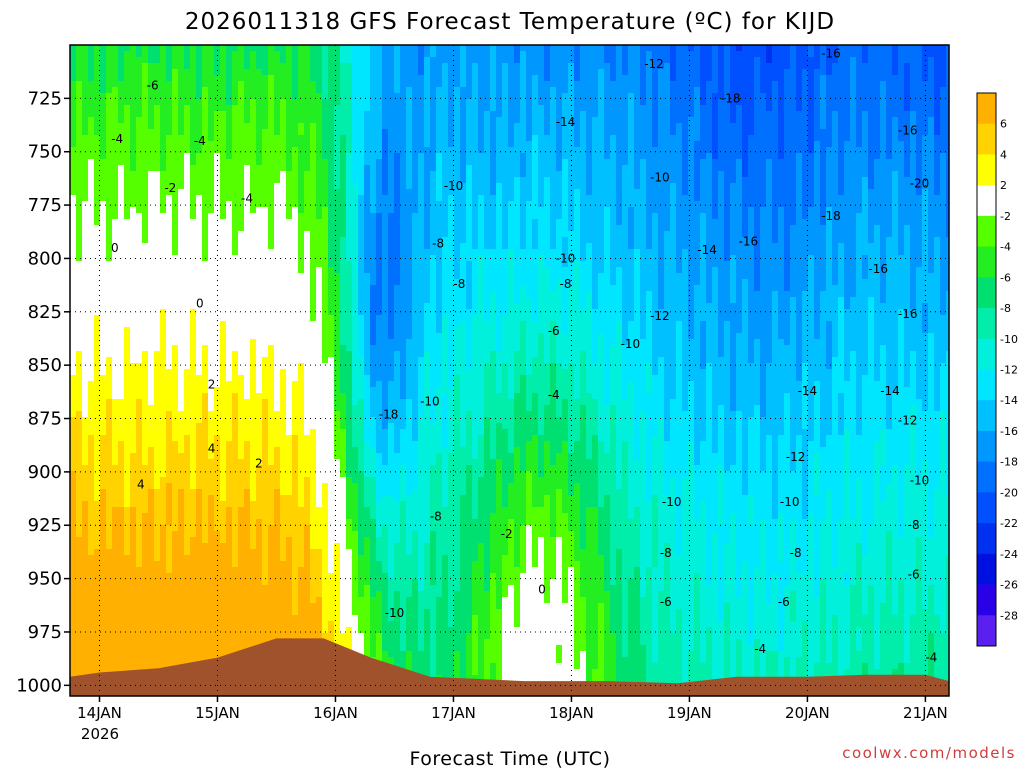 The width and height of the screenshot is (1024, 768). What do you see at coordinates (45, 98) in the screenshot?
I see `y-tick-label: 725` at bounding box center [45, 98].